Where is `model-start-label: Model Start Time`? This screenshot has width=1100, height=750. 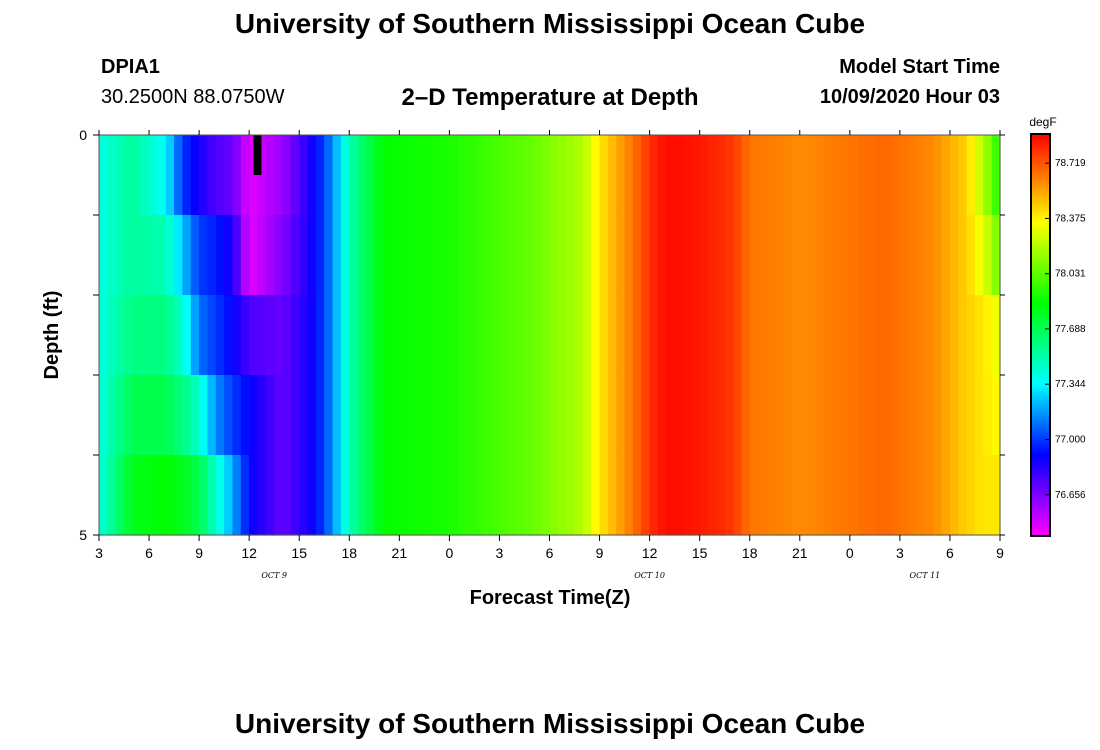
model-start-label: Model Start Time is located at coordinates (919, 67).